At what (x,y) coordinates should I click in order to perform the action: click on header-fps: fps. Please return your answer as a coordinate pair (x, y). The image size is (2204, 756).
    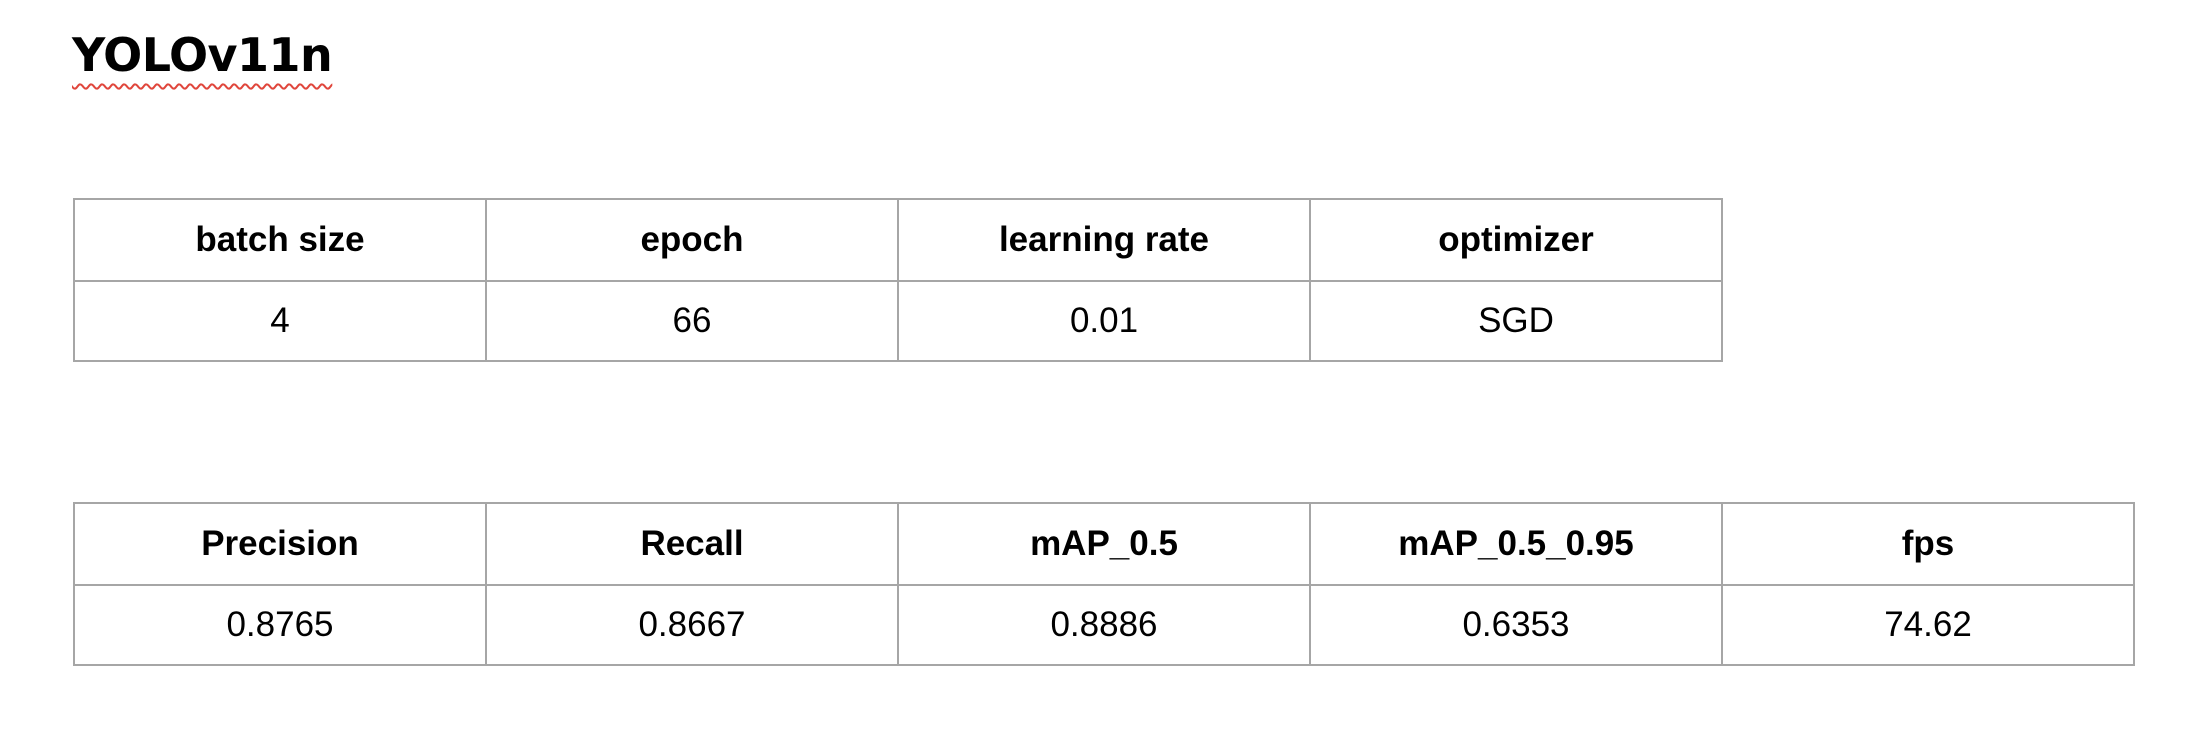
    Looking at the image, I should click on (1928, 544).